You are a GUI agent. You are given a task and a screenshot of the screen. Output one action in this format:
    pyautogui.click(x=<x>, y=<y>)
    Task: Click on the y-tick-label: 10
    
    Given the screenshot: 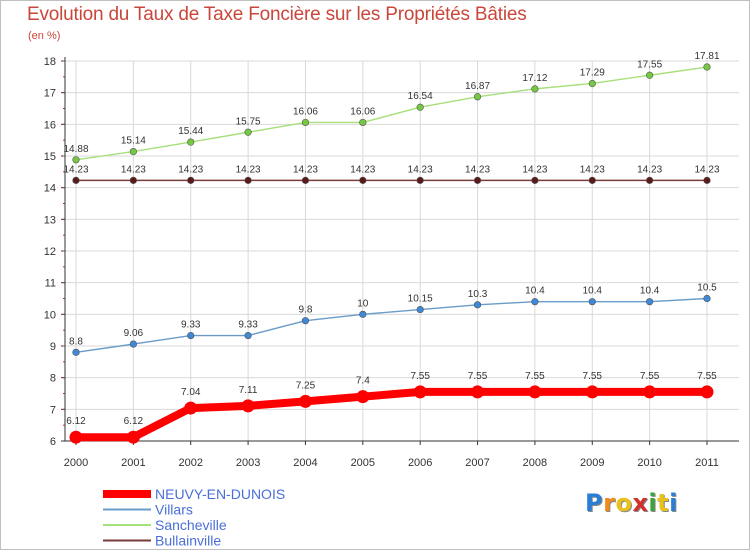 What is the action you would take?
    pyautogui.click(x=50, y=315)
    